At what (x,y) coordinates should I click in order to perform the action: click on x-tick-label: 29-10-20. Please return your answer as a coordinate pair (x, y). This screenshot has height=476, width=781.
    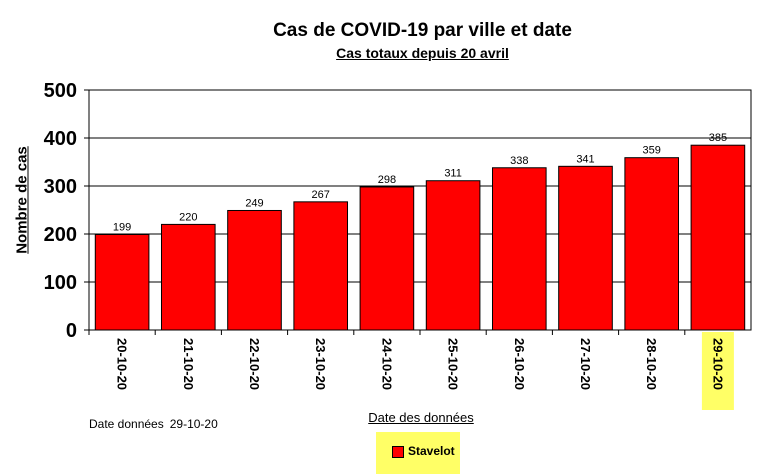
    Looking at the image, I should click on (717, 364).